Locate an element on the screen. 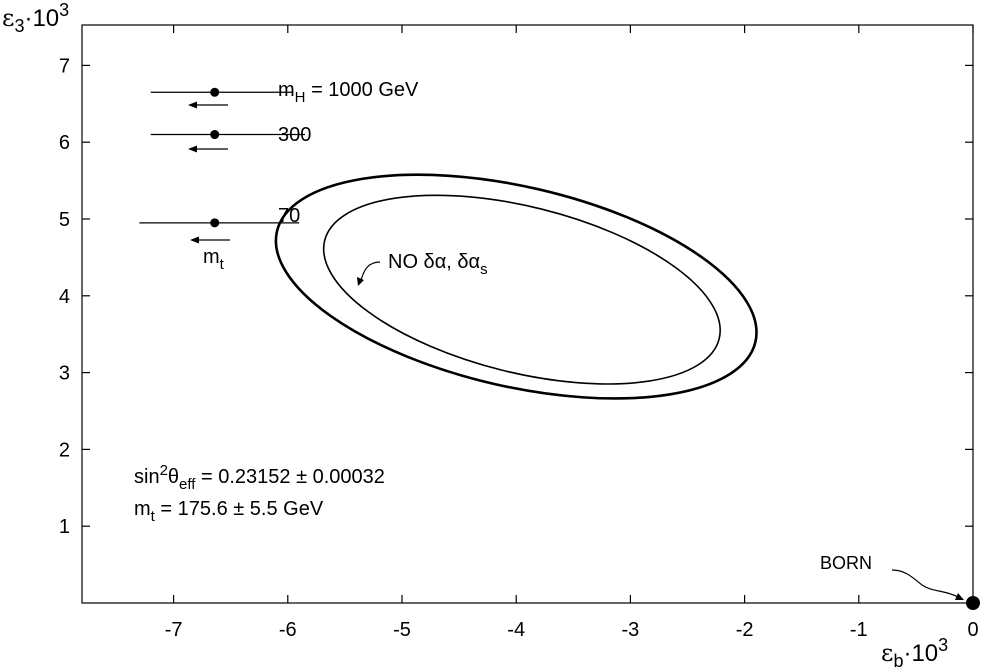 The image size is (981, 669). x-tick-label: -5 is located at coordinates (402, 630).